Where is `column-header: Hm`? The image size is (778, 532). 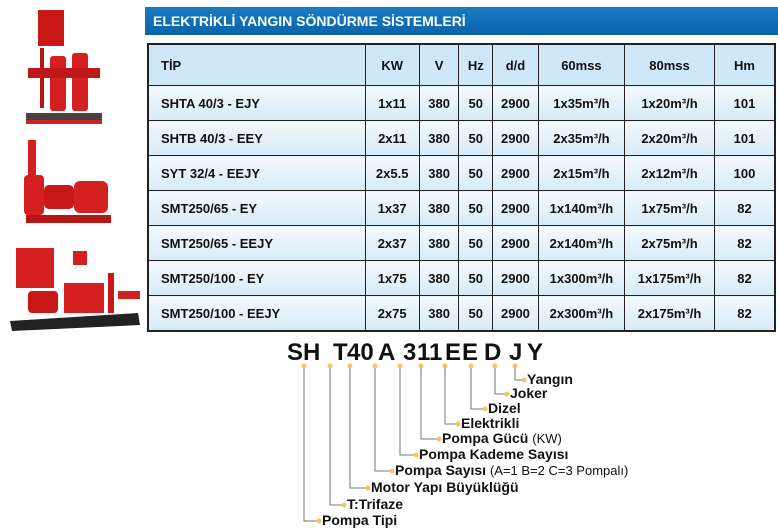
column-header: Hm is located at coordinates (744, 64).